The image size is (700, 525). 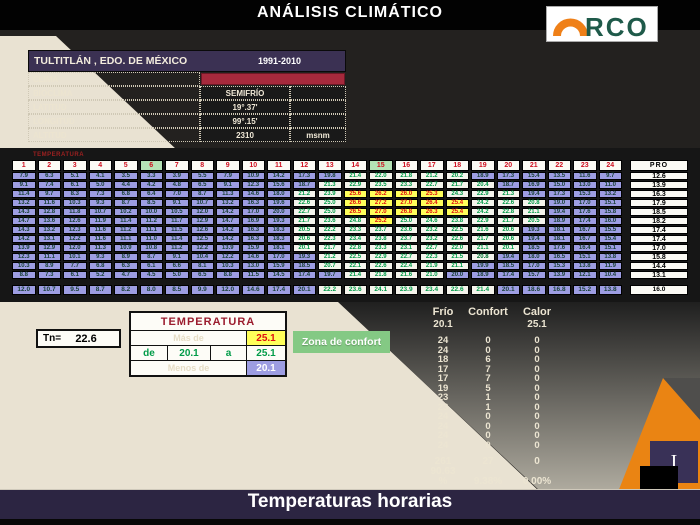 What do you see at coordinates (432, 275) in the screenshot?
I see `temp-cell: 21.0` at bounding box center [432, 275].